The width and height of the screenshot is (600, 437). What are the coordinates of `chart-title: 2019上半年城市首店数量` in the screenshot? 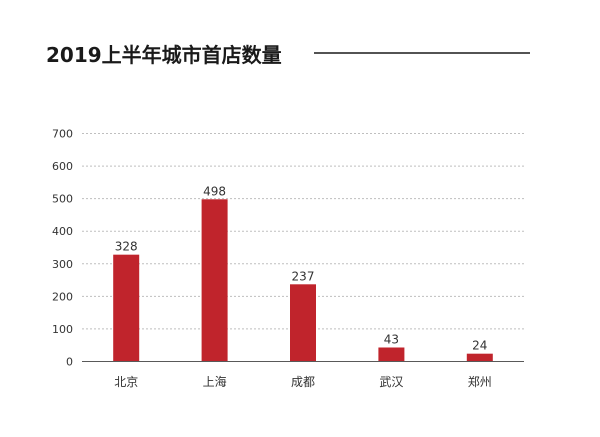 It's located at (164, 55).